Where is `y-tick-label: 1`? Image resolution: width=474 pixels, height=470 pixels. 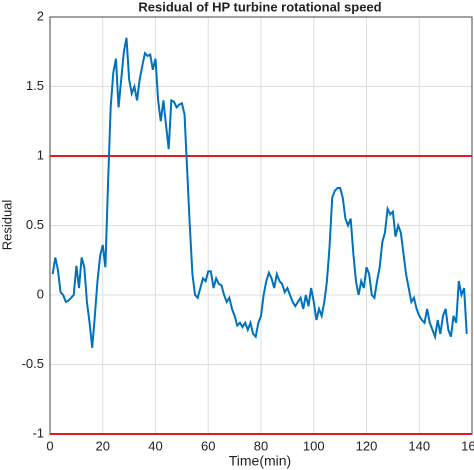 y-tick-label: 1 is located at coordinates (40, 154).